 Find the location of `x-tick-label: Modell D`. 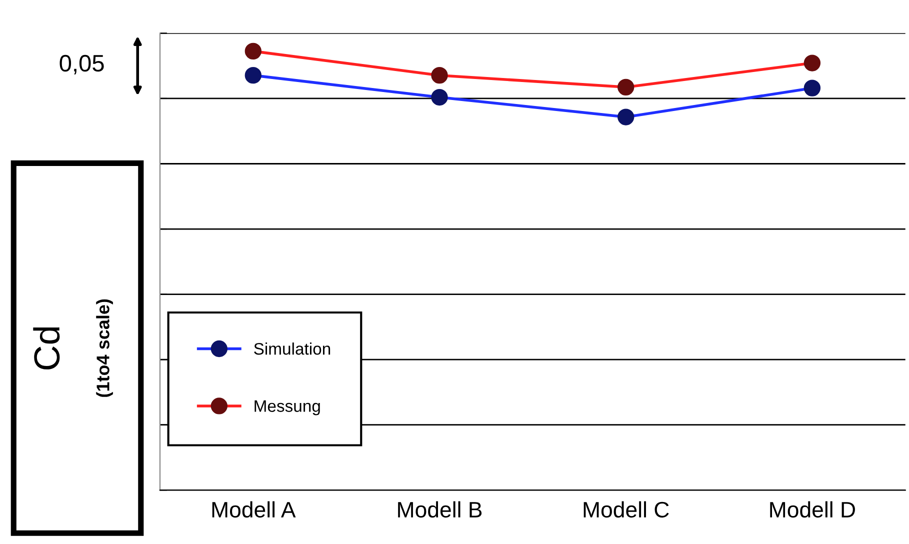

x-tick-label: Modell D is located at coordinates (812, 509).